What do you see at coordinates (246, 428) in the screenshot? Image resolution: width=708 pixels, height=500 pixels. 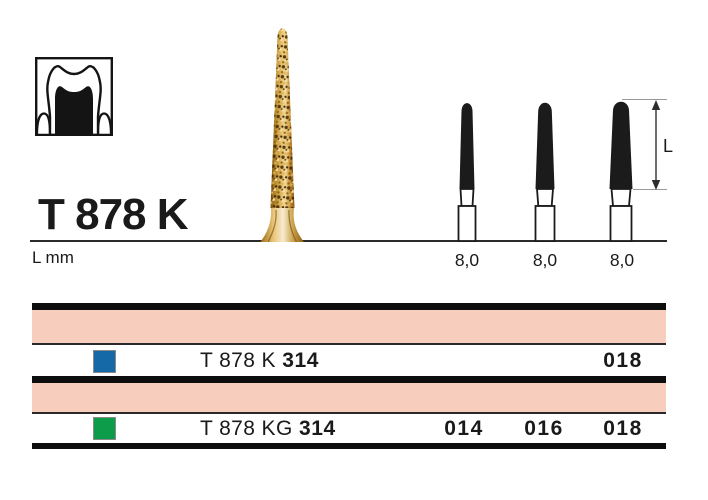 I see `product-name: T 878 KG` at bounding box center [246, 428].